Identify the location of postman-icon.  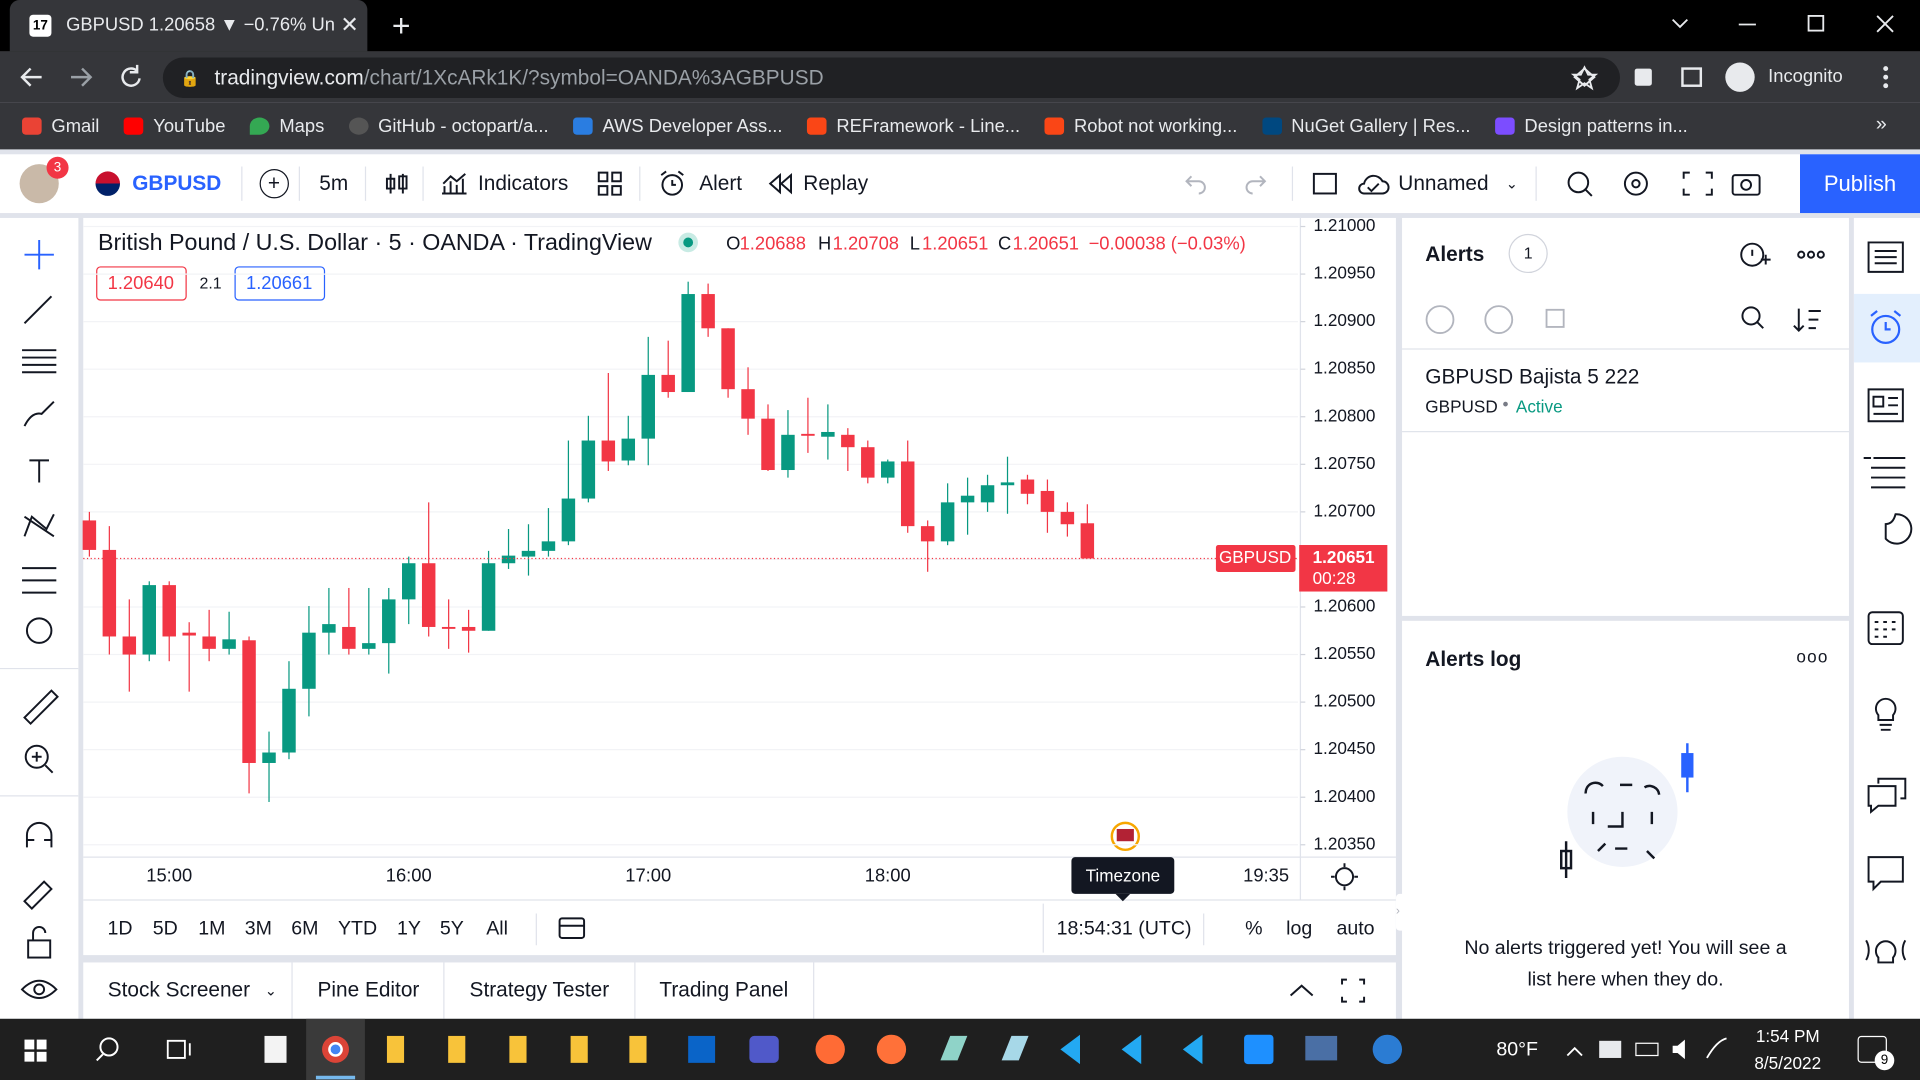
(830, 1049).